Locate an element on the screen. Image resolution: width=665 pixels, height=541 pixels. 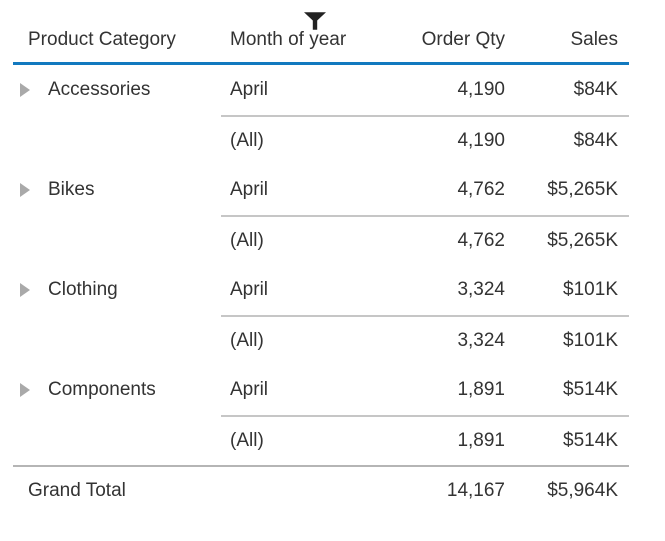
column-header-label: Product Category is located at coordinates (102, 39).